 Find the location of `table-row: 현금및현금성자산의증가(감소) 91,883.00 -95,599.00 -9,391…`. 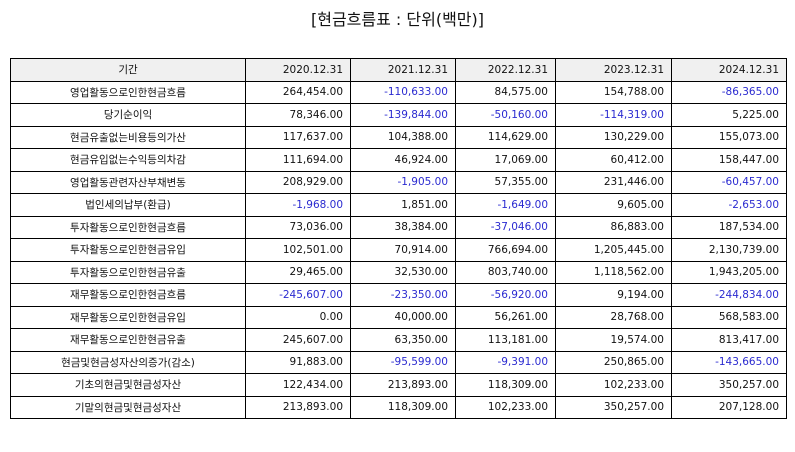

table-row: 현금및현금성자산의증가(감소) 91,883.00 -95,599.00 -9,391… is located at coordinates (398, 362).